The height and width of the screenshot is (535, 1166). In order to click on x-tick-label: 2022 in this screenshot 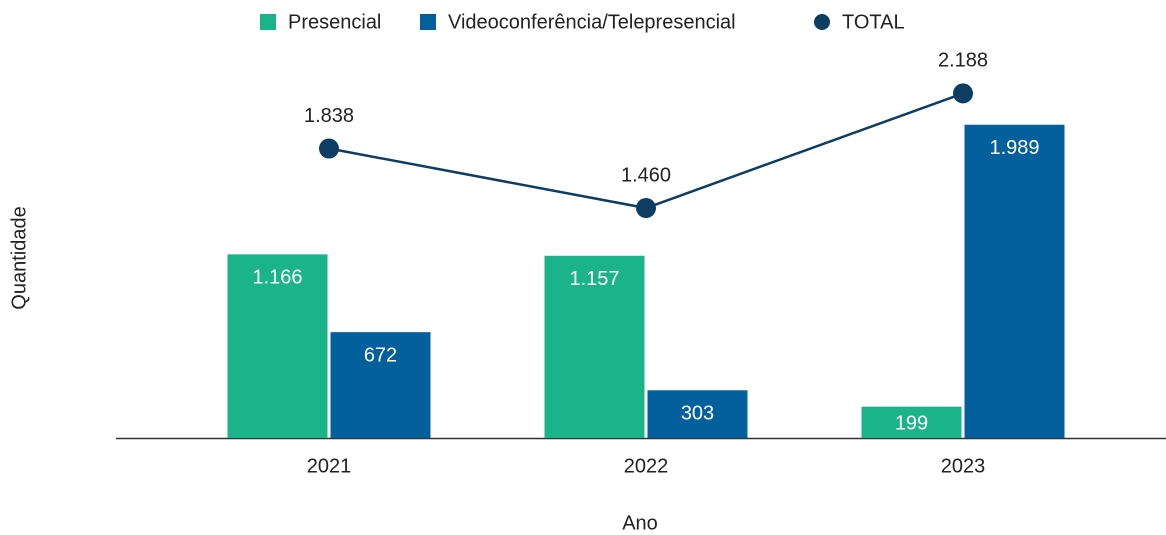, I will do `click(646, 466)`.